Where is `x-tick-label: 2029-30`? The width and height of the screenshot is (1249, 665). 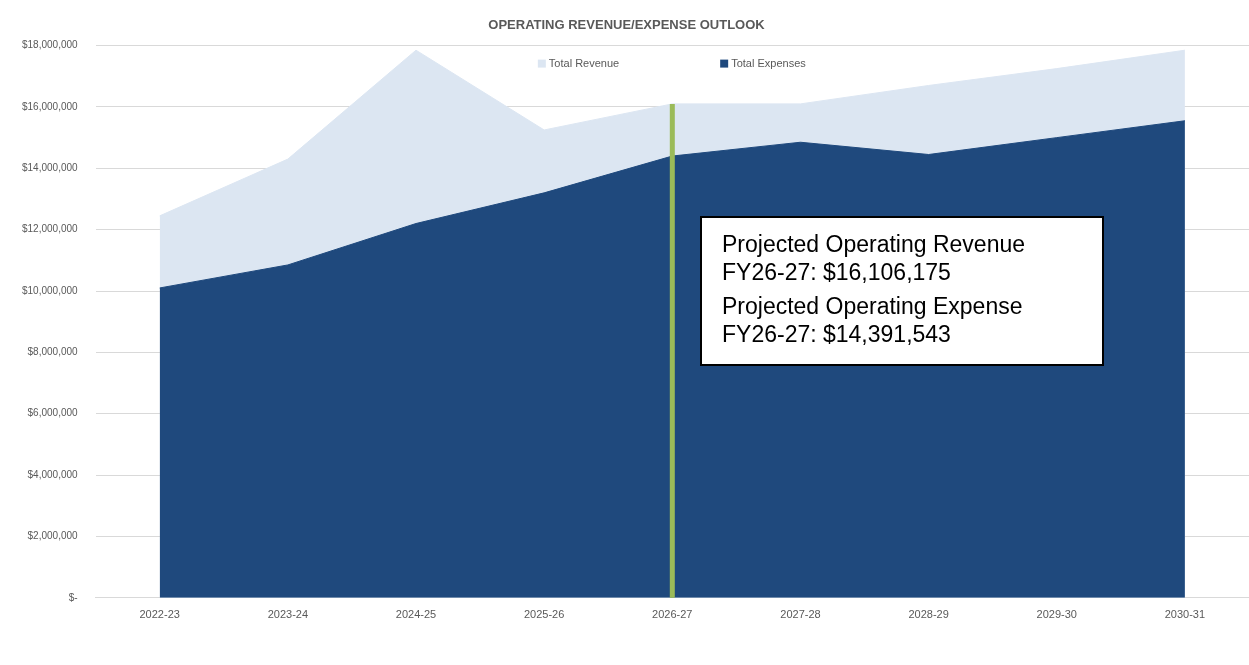 x-tick-label: 2029-30 is located at coordinates (1056, 614).